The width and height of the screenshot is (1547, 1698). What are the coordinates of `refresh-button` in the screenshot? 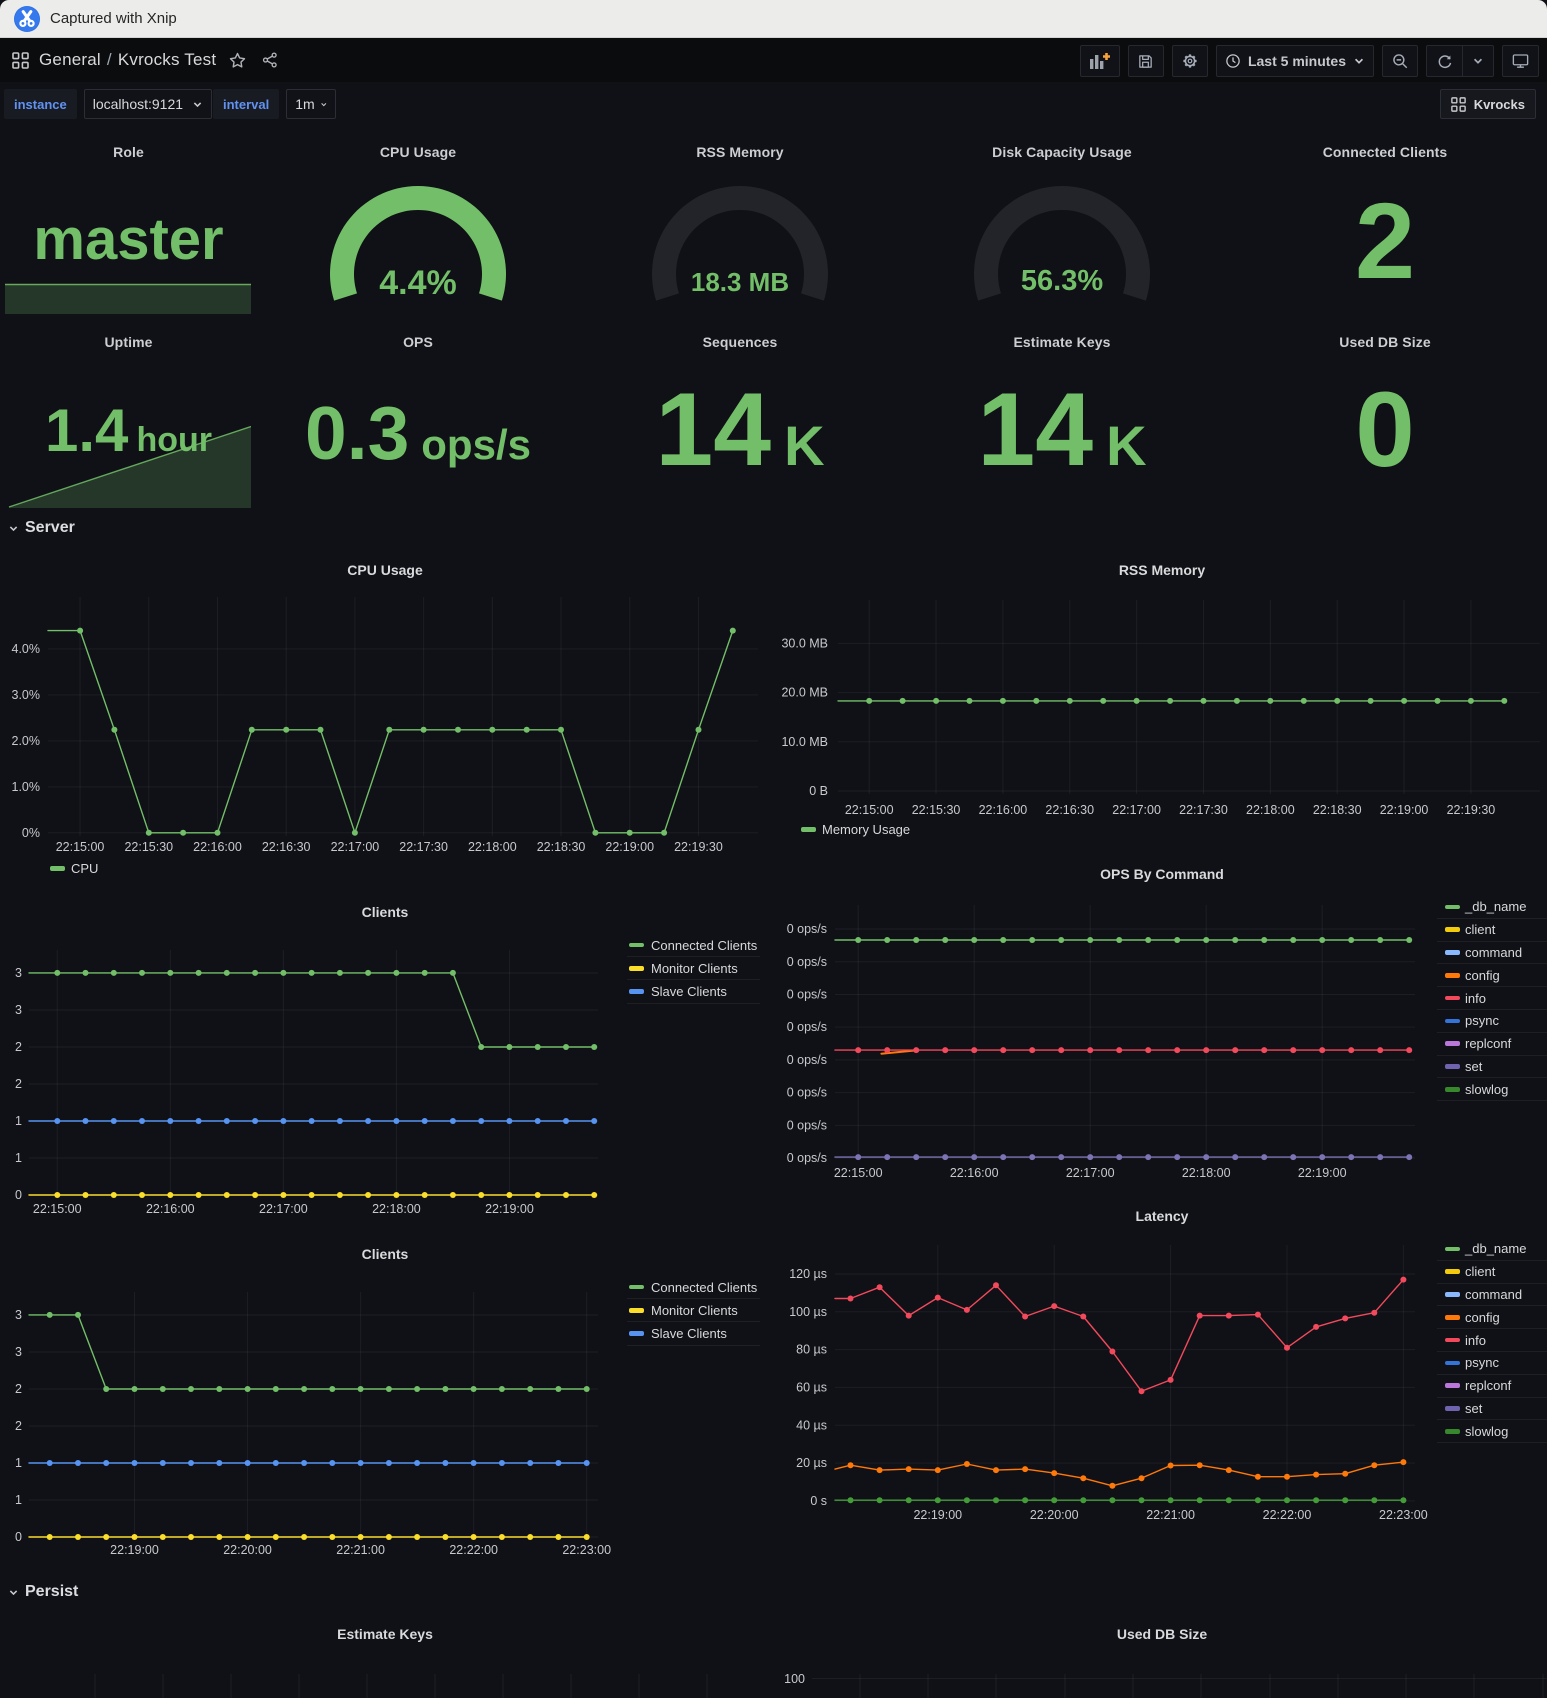 It's located at (1460, 61).